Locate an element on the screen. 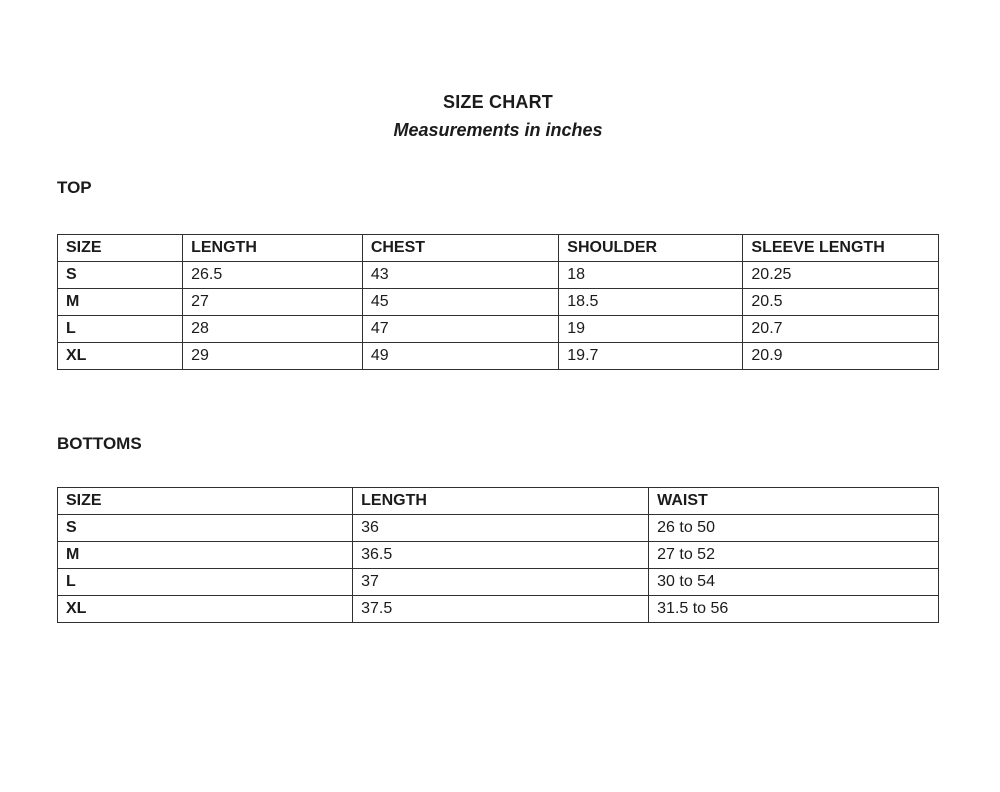 Image resolution: width=1000 pixels, height=792 pixels. table-row: S 36 26 to 50 is located at coordinates (497, 528).